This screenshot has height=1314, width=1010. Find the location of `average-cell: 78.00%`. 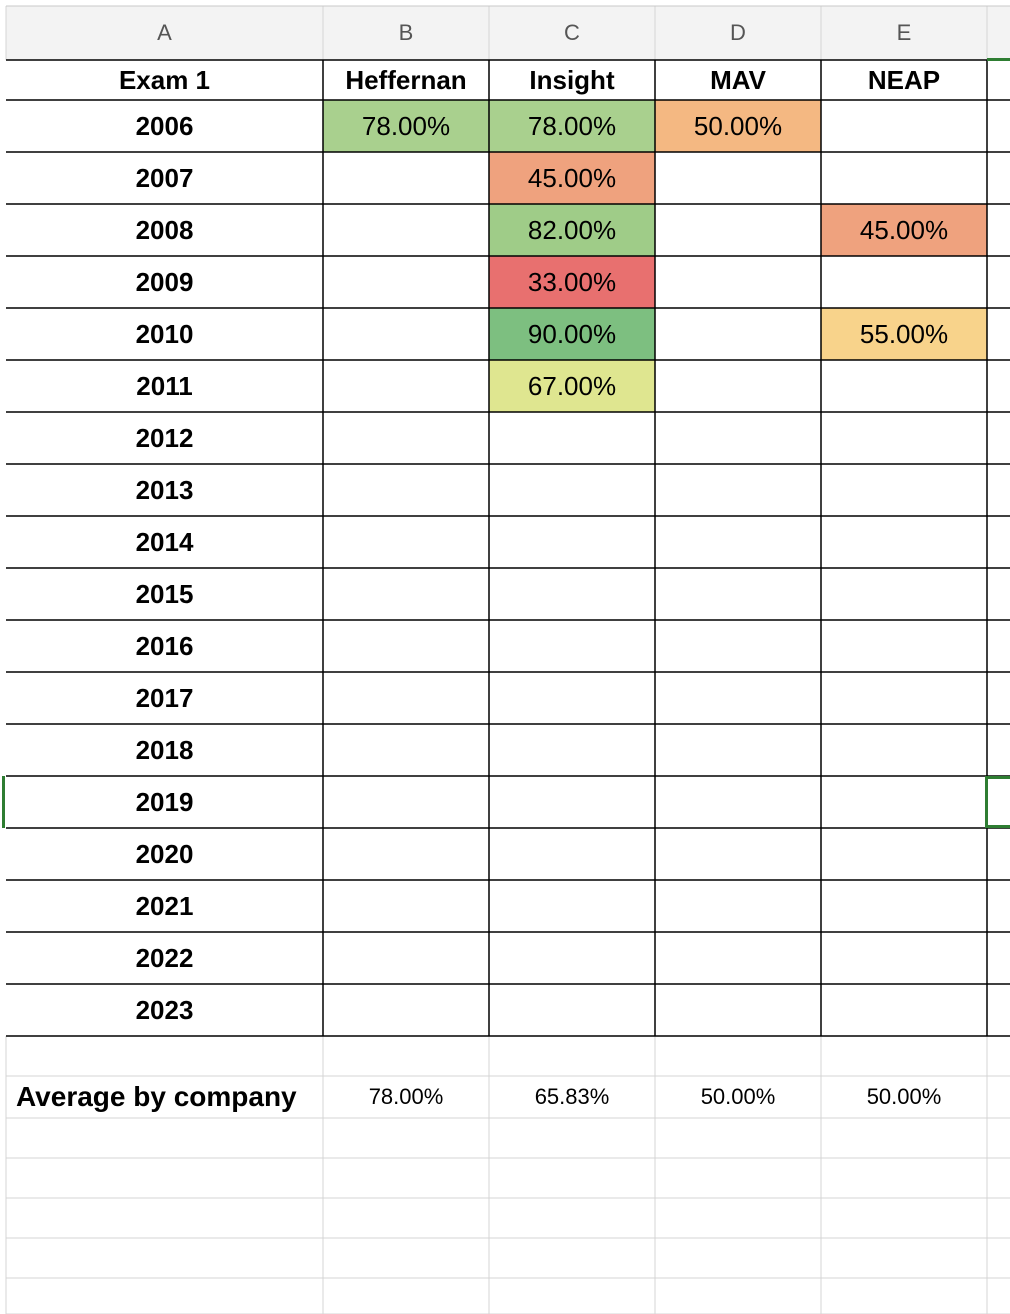

average-cell: 78.00% is located at coordinates (406, 1096).